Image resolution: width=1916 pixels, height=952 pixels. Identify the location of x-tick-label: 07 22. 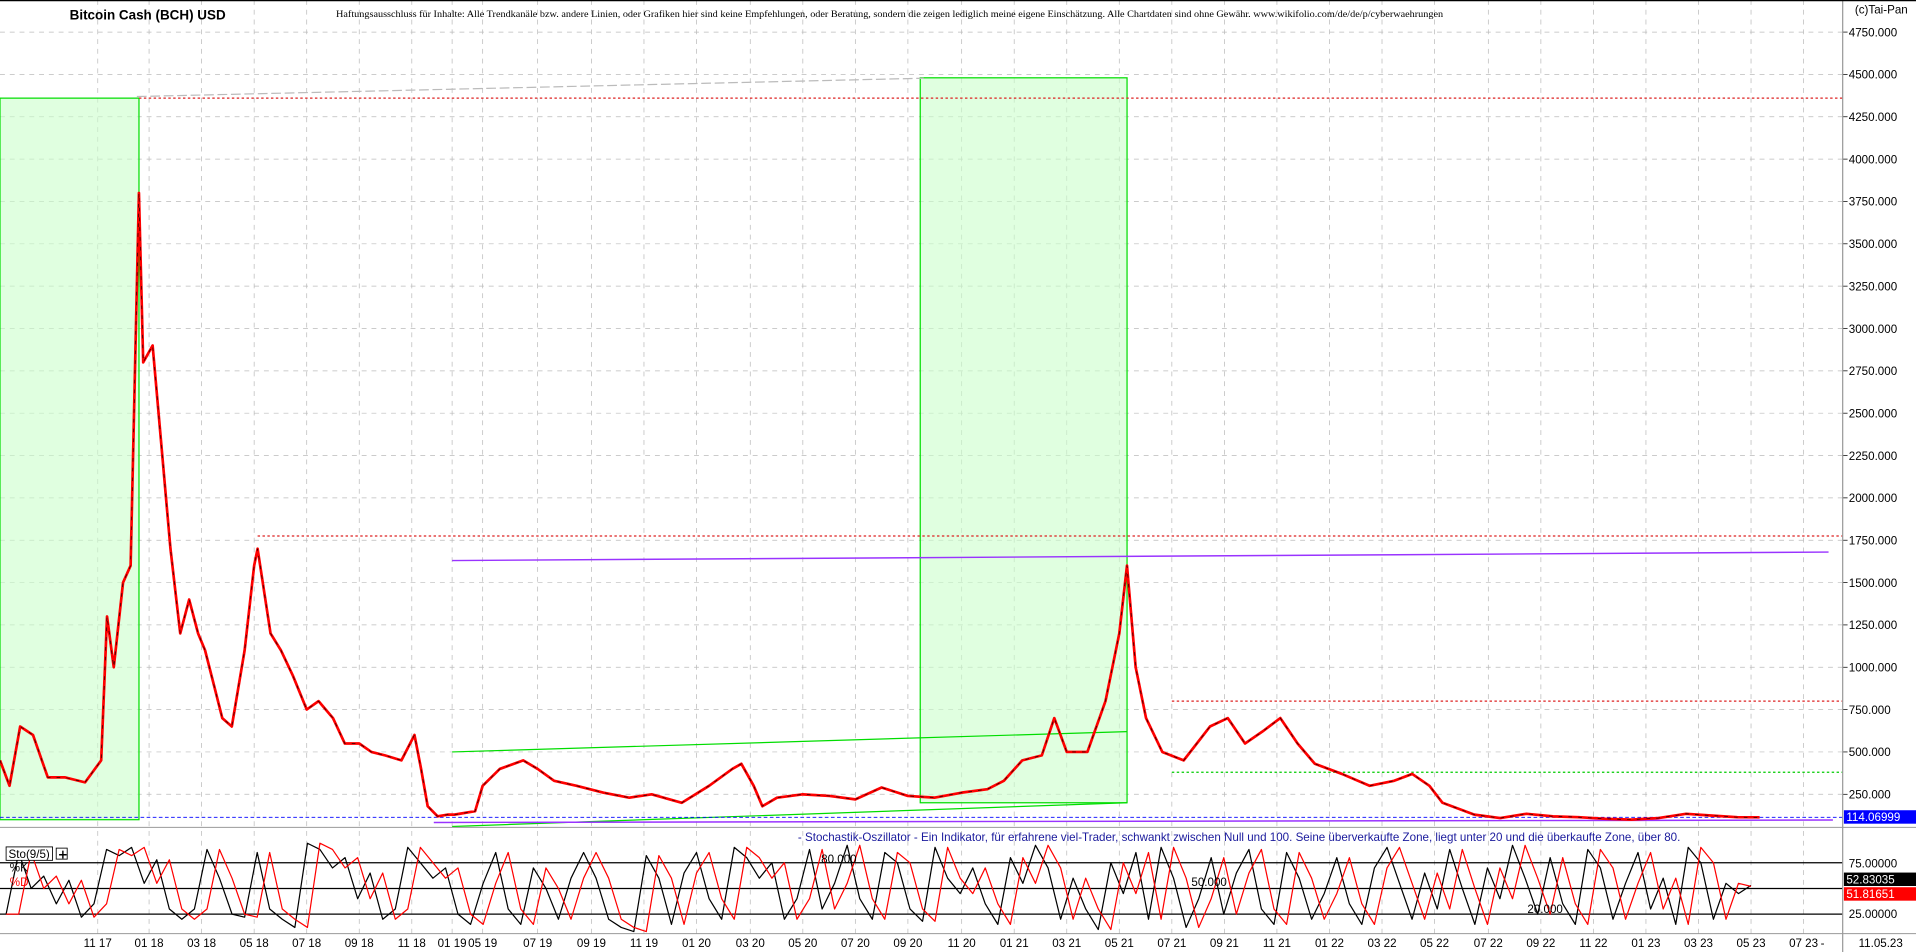
(1488, 943).